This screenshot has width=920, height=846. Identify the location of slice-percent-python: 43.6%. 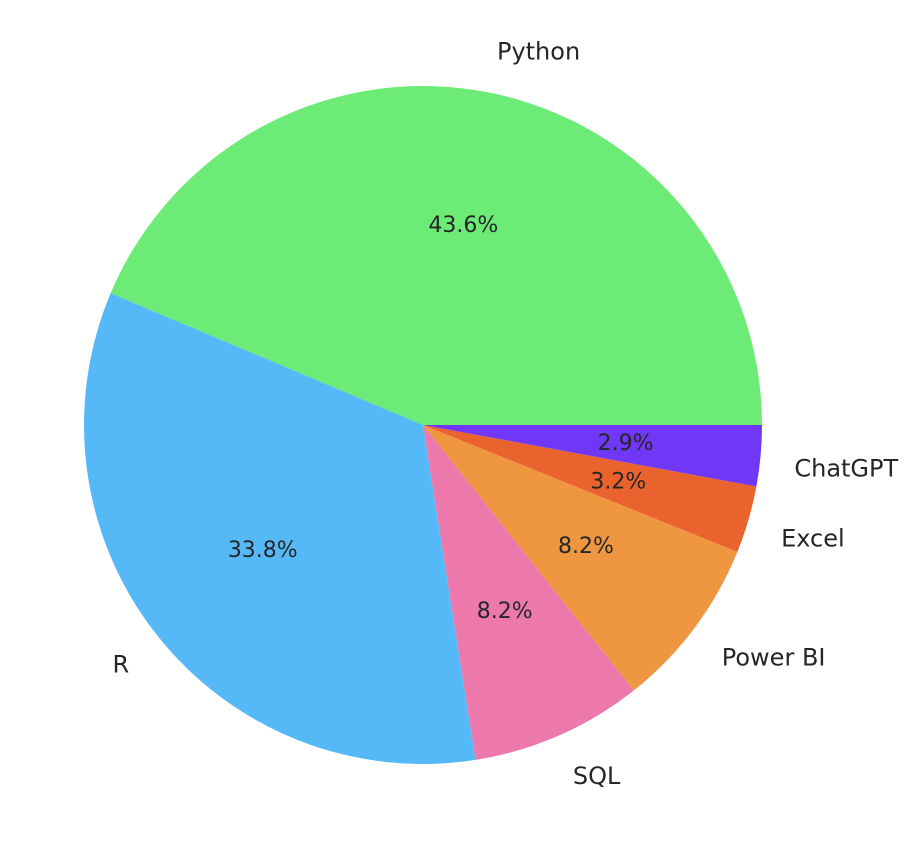
(463, 225).